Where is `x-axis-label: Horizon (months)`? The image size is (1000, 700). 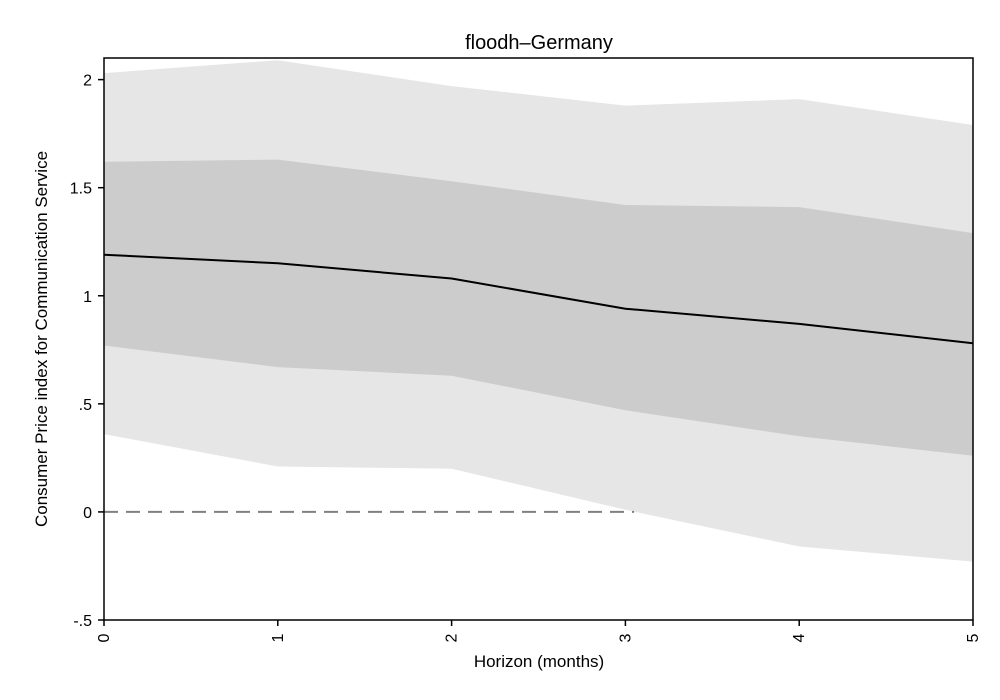
x-axis-label: Horizon (months) is located at coordinates (539, 661).